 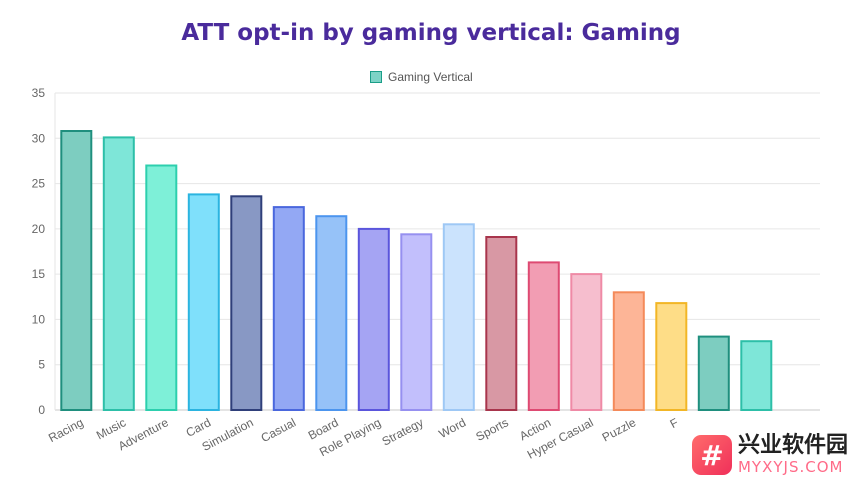 What do you see at coordinates (203, 302) in the screenshot?
I see `bar-card` at bounding box center [203, 302].